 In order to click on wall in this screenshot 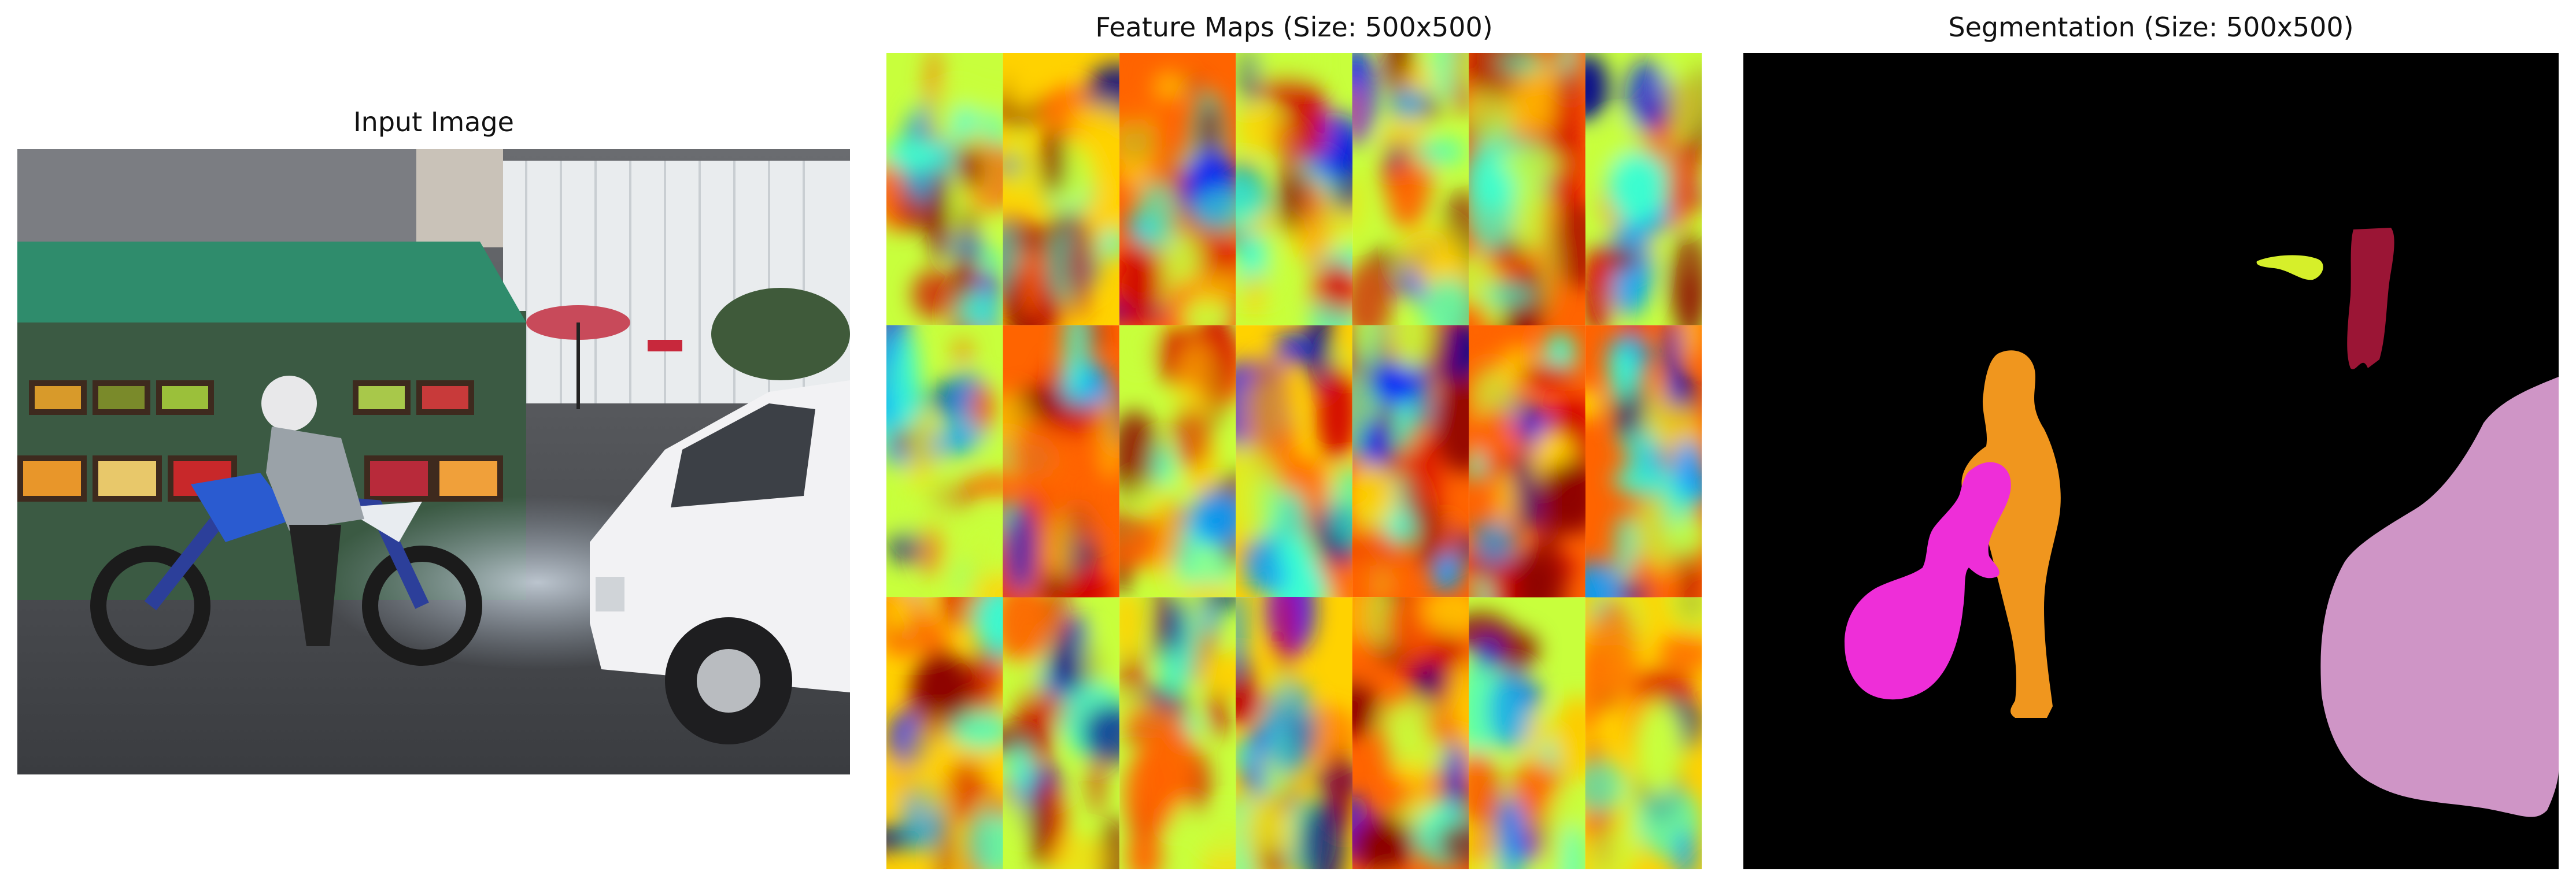, I will do `click(219, 198)`.